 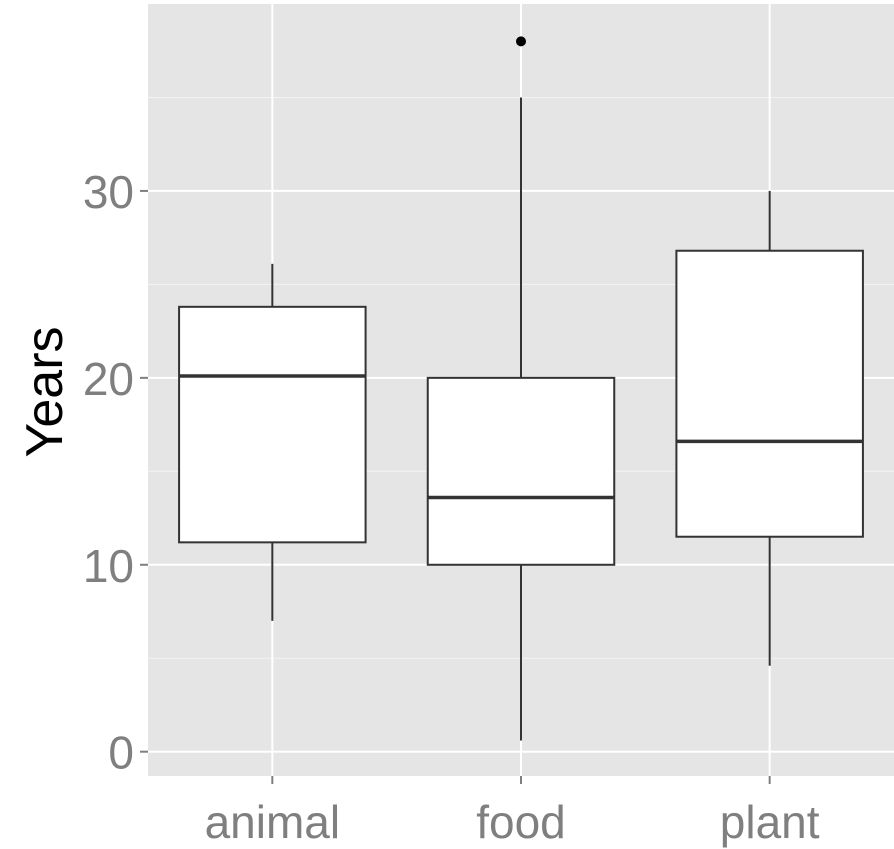 What do you see at coordinates (273, 822) in the screenshot?
I see `x-tick-label: animal` at bounding box center [273, 822].